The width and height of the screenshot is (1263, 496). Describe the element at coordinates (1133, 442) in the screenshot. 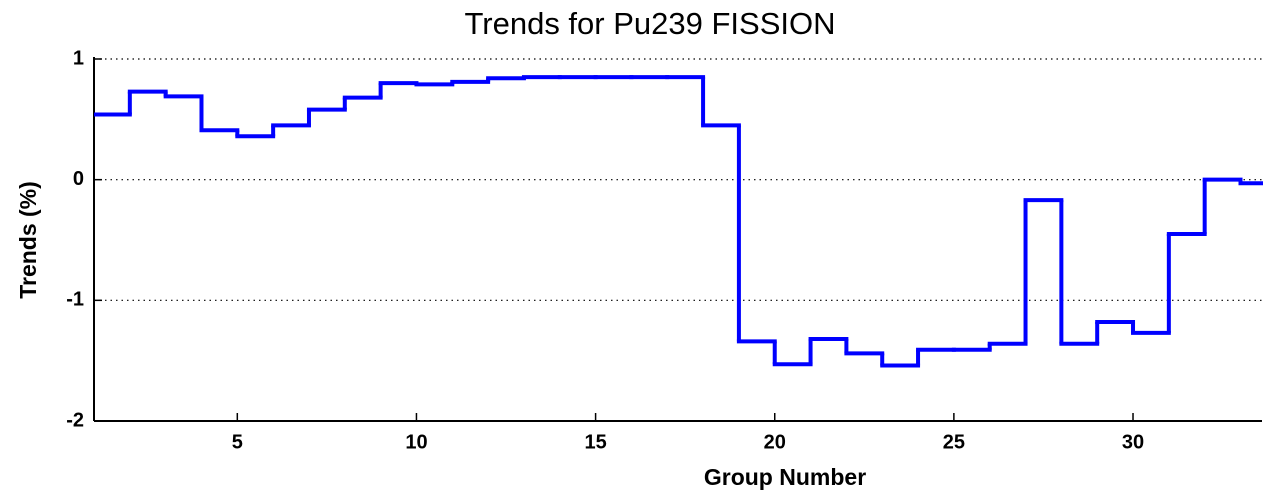

I see `x-tick-label: 30` at that location.